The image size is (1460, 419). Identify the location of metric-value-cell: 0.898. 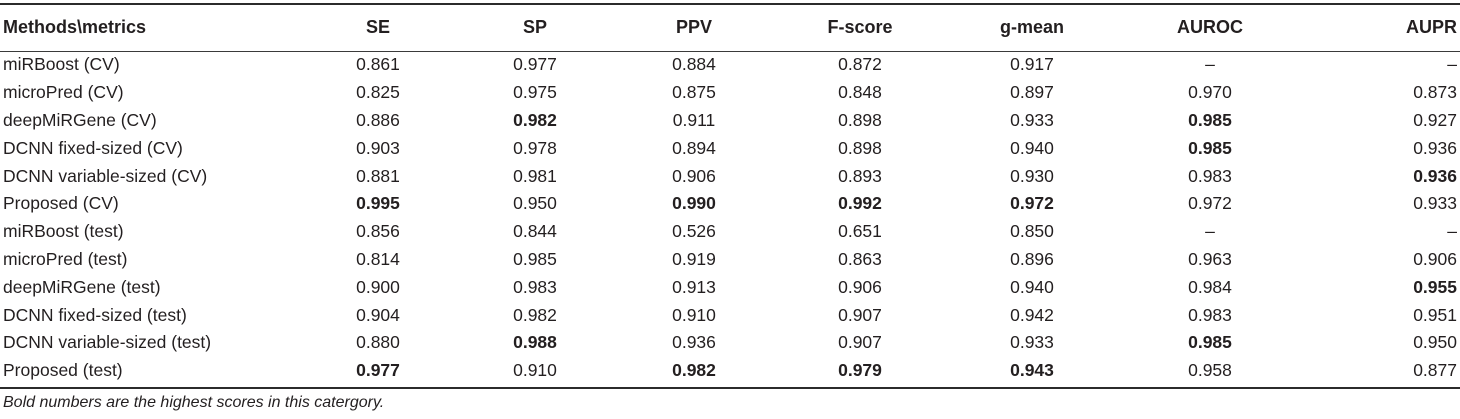
(860, 147).